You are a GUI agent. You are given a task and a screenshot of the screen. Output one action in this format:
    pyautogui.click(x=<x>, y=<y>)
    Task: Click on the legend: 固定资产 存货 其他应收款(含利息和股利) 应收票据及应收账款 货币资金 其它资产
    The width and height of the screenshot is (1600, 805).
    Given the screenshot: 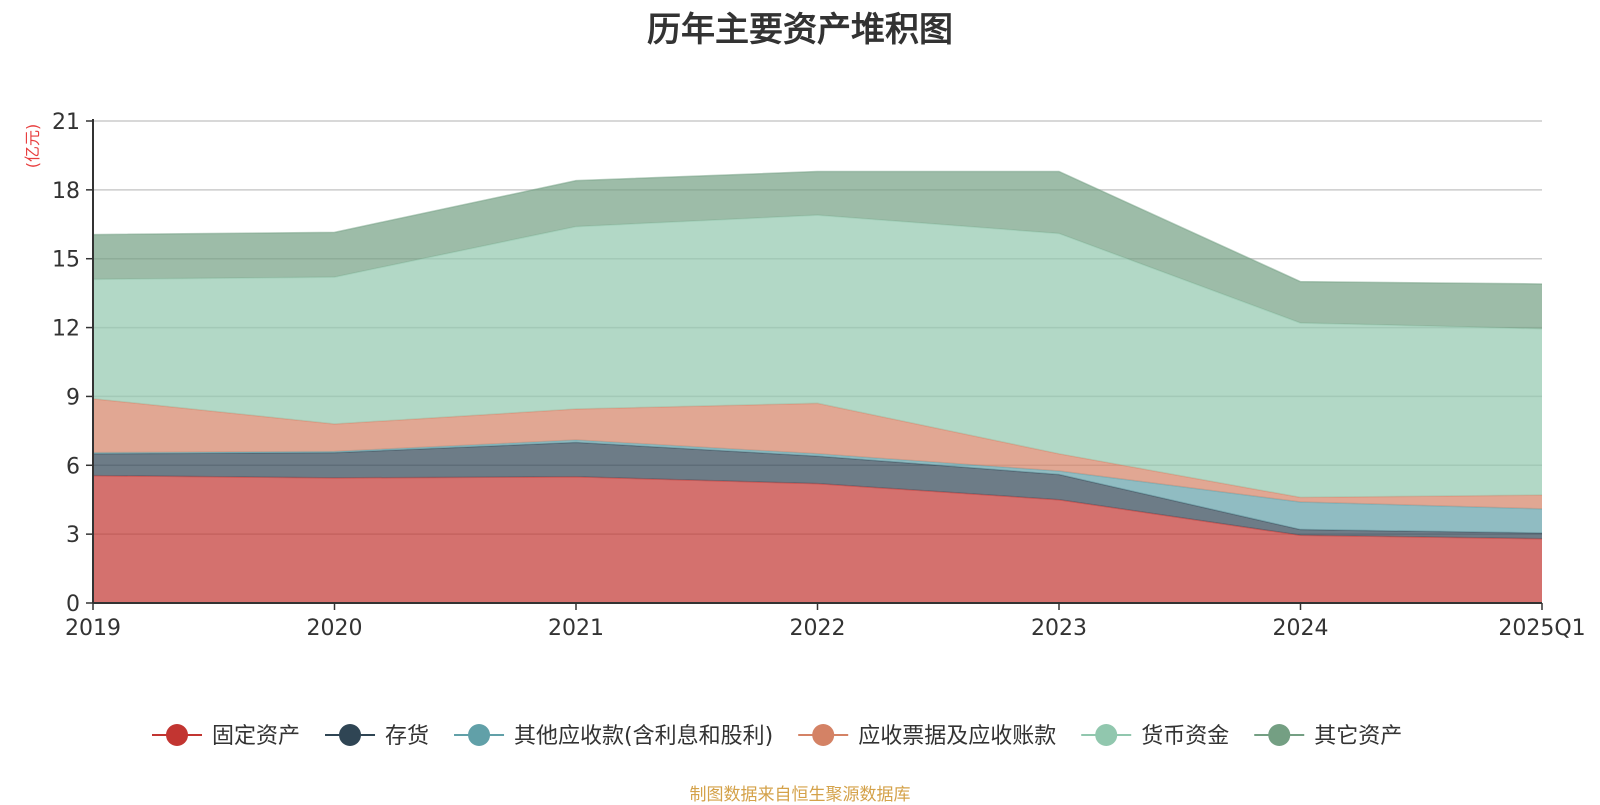 What is the action you would take?
    pyautogui.click(x=777, y=736)
    